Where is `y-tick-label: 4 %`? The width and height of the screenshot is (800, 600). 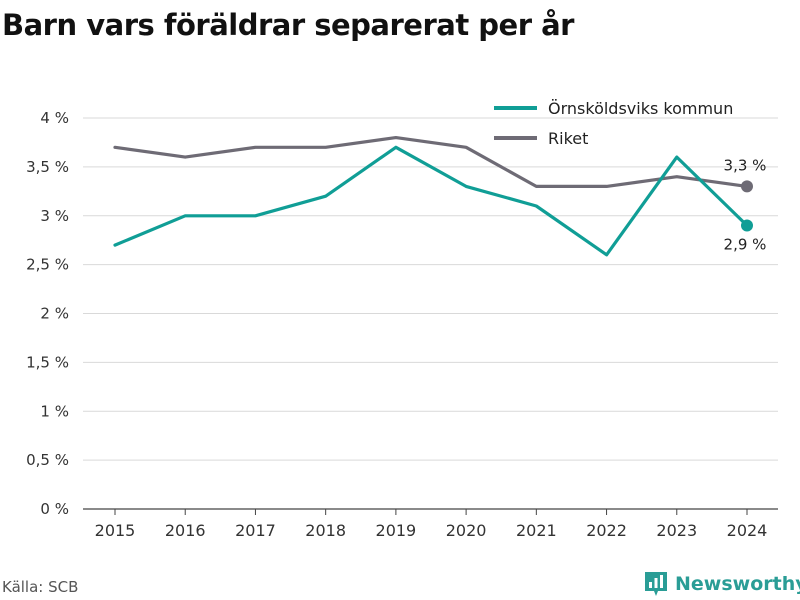
y-tick-label: 4 % is located at coordinates (54, 118).